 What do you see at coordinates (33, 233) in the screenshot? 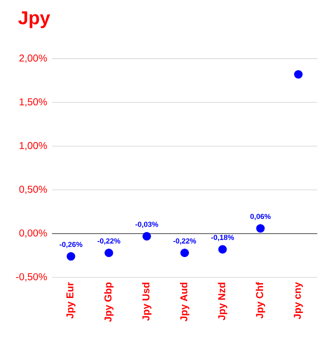
I see `y-tick-label: 0,00%` at bounding box center [33, 233].